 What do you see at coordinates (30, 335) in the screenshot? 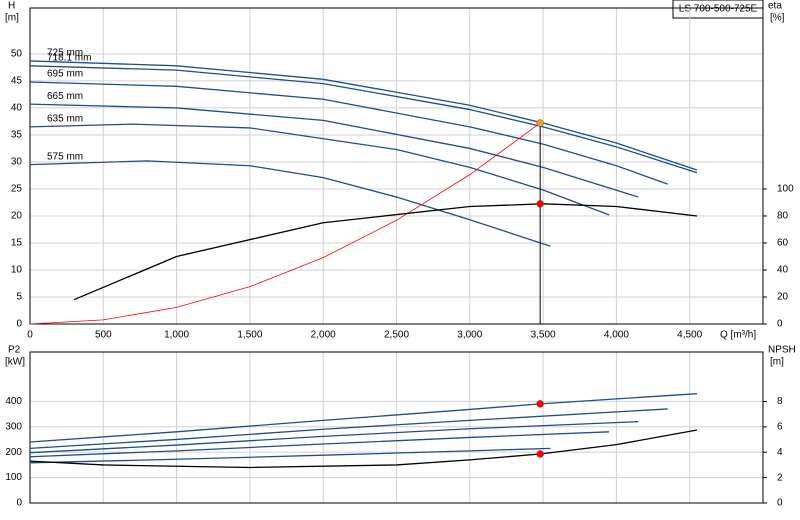
I see `x-tick-label: 0` at bounding box center [30, 335].